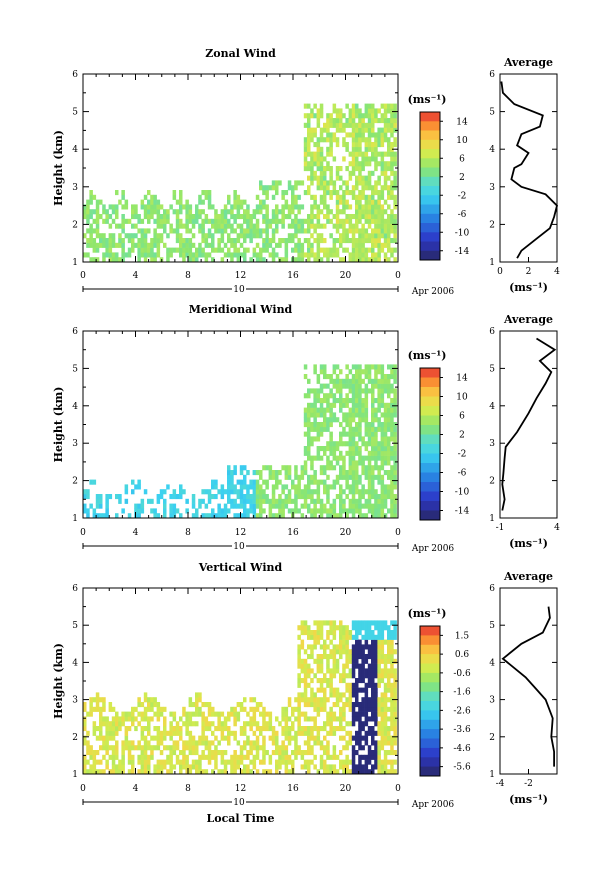  What do you see at coordinates (427, 355) in the screenshot?
I see `colorbar-label: (ms⁻¹)` at bounding box center [427, 355].